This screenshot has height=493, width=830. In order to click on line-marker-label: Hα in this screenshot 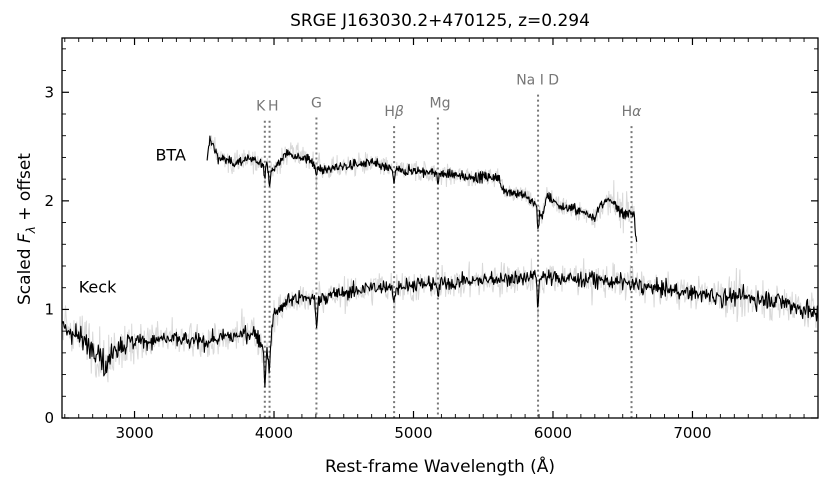, I will do `click(632, 112)`.